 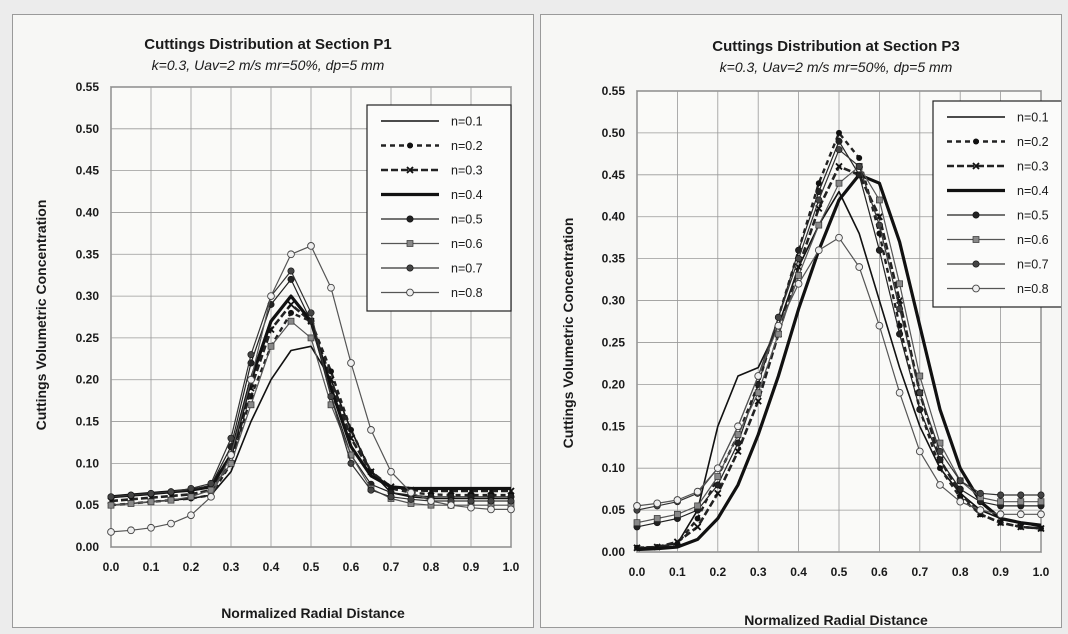 I want to click on x-tick-label: 0.3, so click(x=231, y=567).